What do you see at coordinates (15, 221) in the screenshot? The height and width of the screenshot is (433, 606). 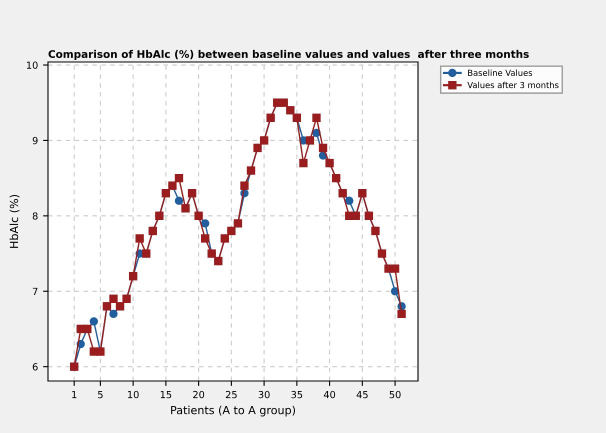 I see `y-axis-title: HbAlc (%)` at bounding box center [15, 221].